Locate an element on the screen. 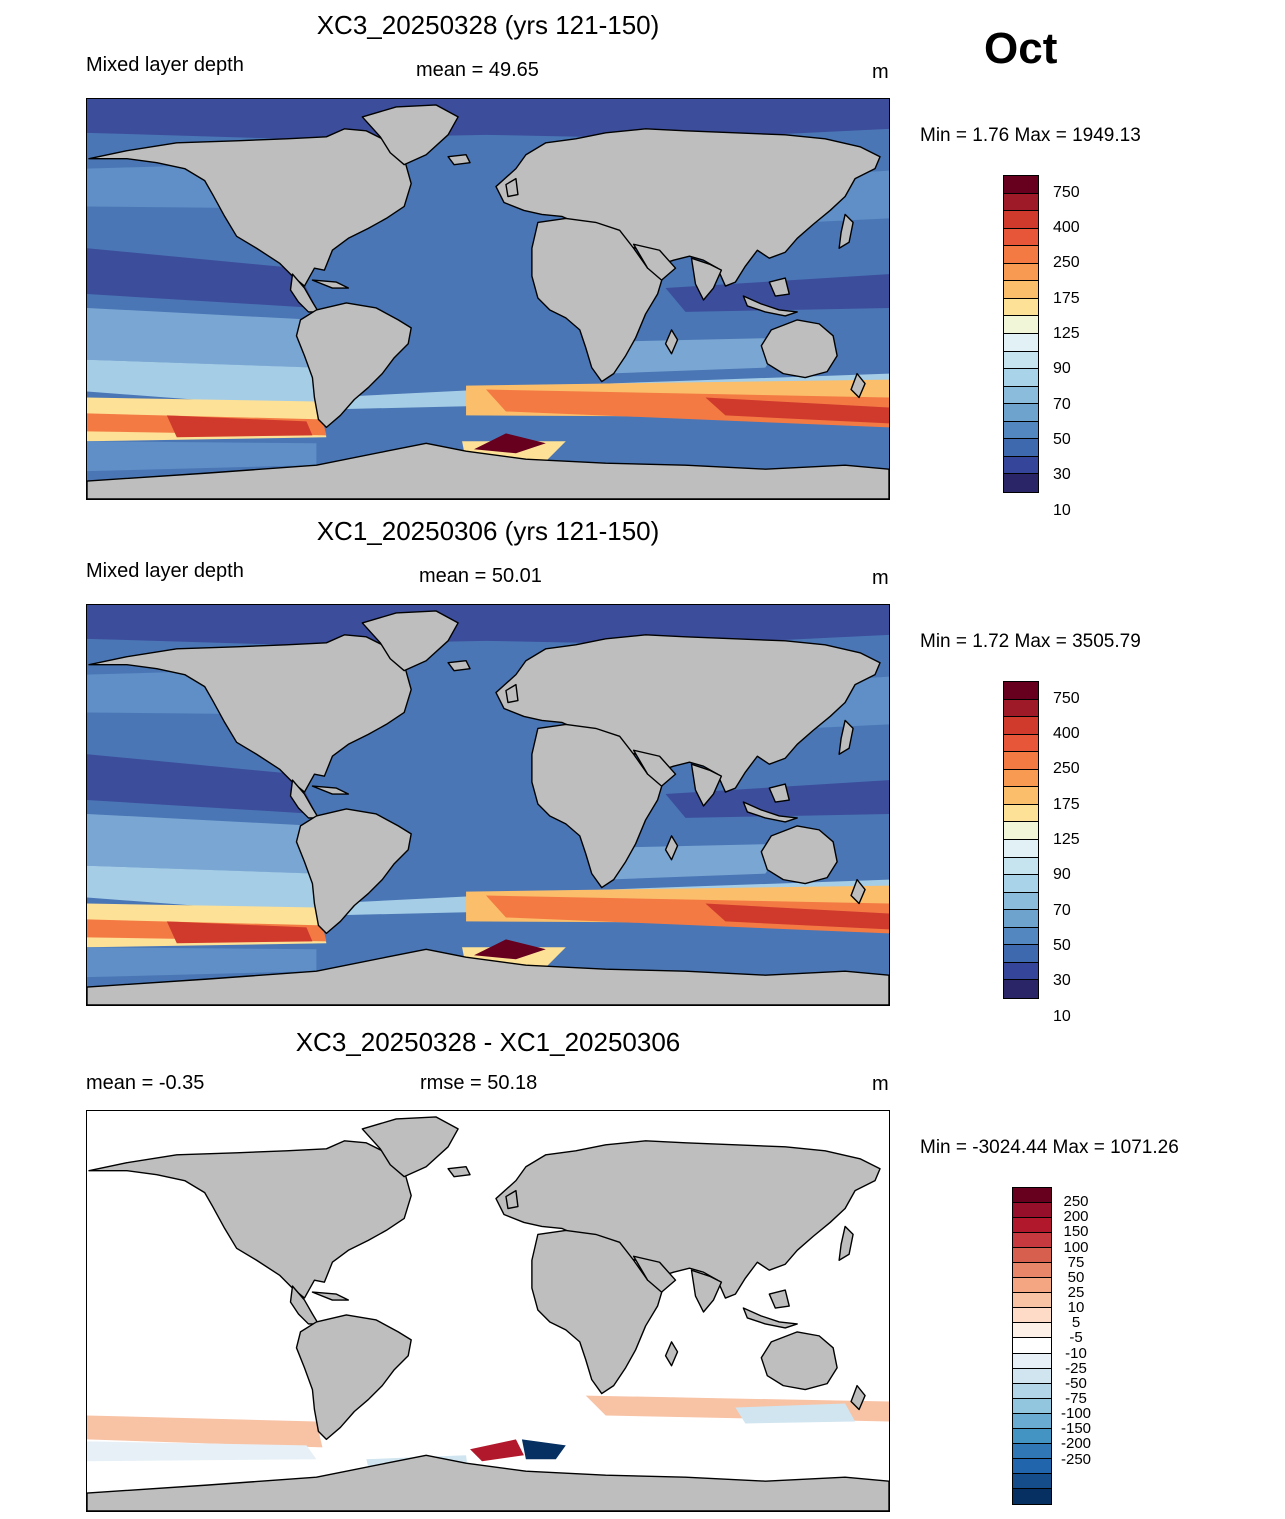 This screenshot has height=1519, width=1285. colorbar-tick-label: -250 is located at coordinates (1076, 1459).